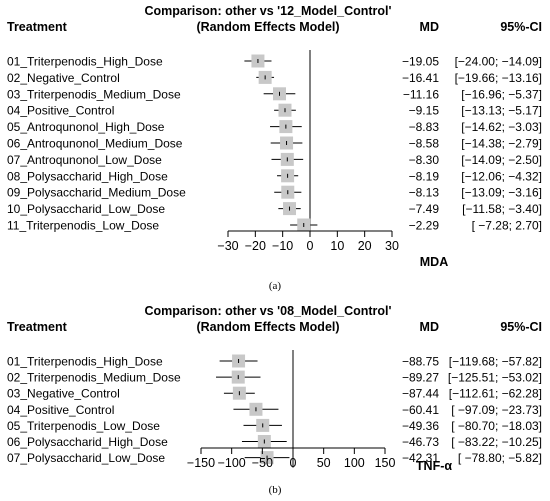 The width and height of the screenshot is (550, 501). I want to click on treatment-label: 02_Negative_Control, so click(63, 78).